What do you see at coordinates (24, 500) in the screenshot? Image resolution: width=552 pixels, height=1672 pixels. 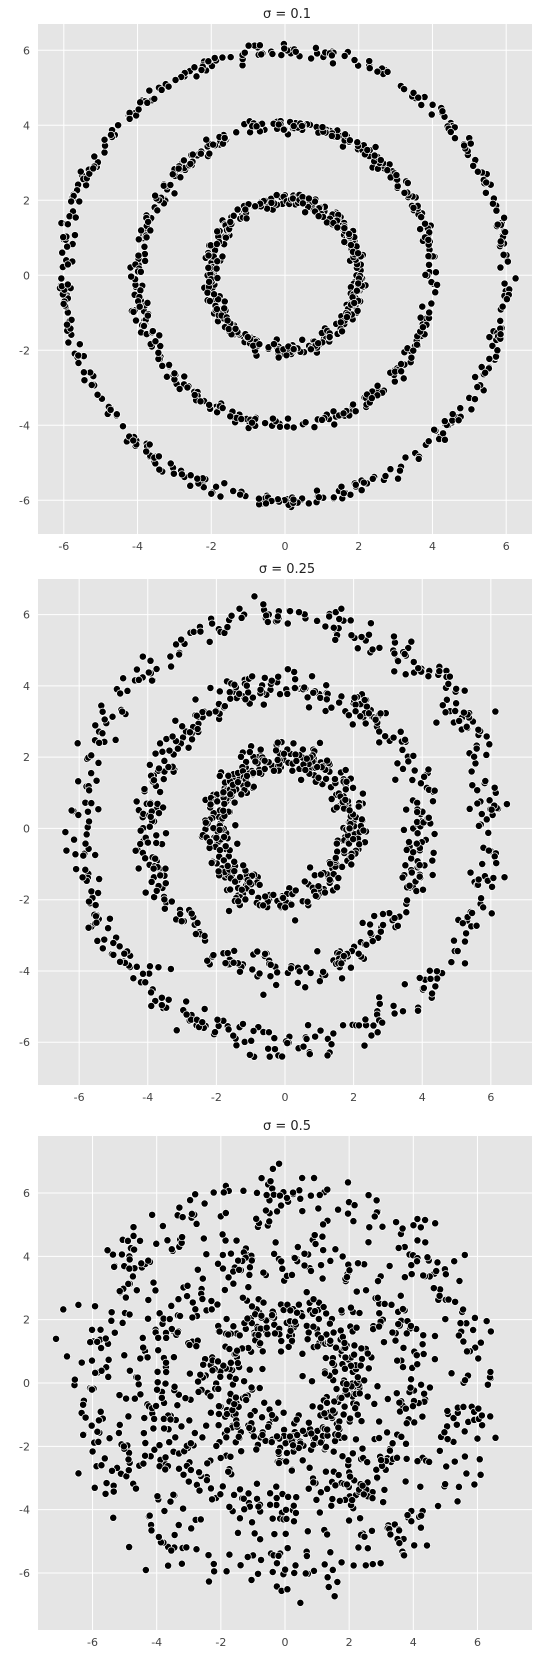 I see `y-tick-label: -6` at bounding box center [24, 500].